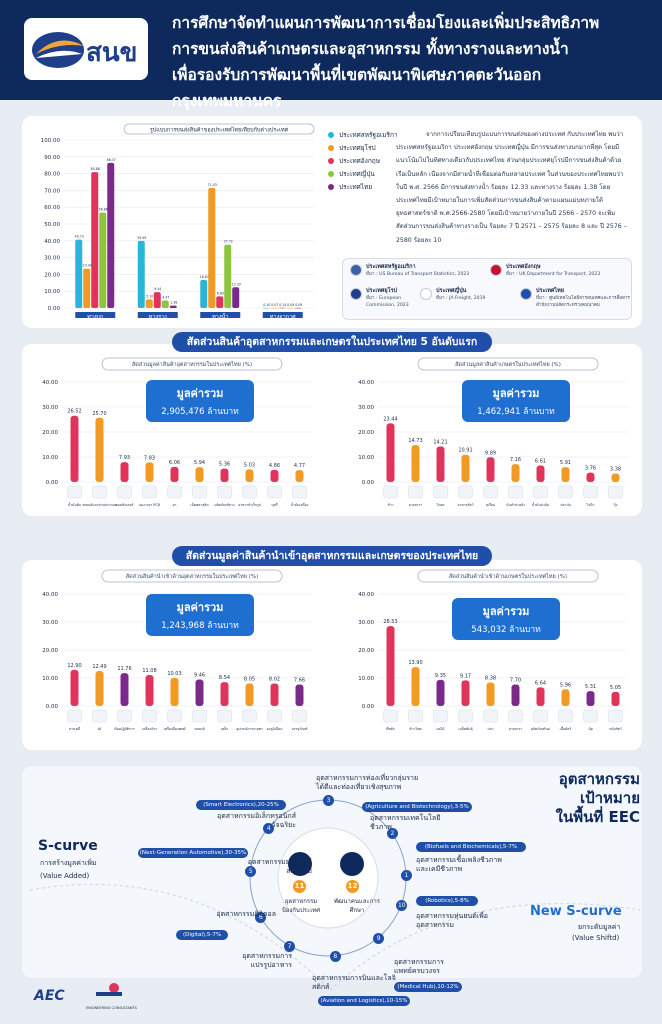  Describe the element at coordinates (50, 651) in the screenshot. I see `y-tick-label: 20.00` at that location.